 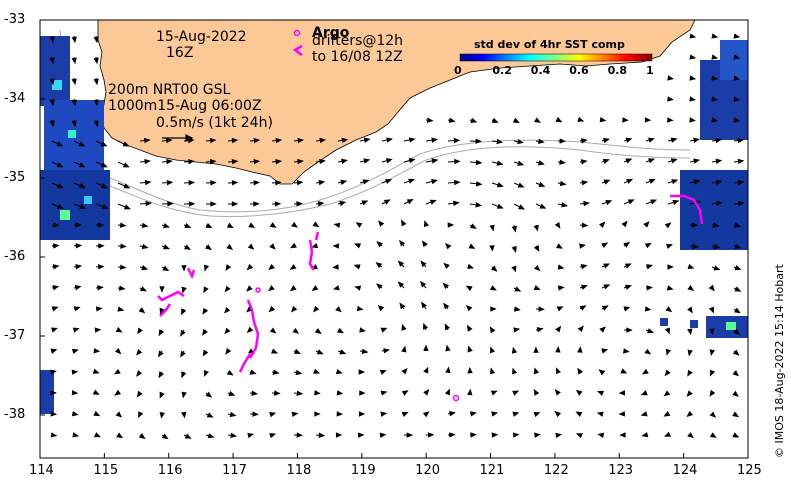 What do you see at coordinates (749, 470) in the screenshot?
I see `x-tick-label: 125` at bounding box center [749, 470].